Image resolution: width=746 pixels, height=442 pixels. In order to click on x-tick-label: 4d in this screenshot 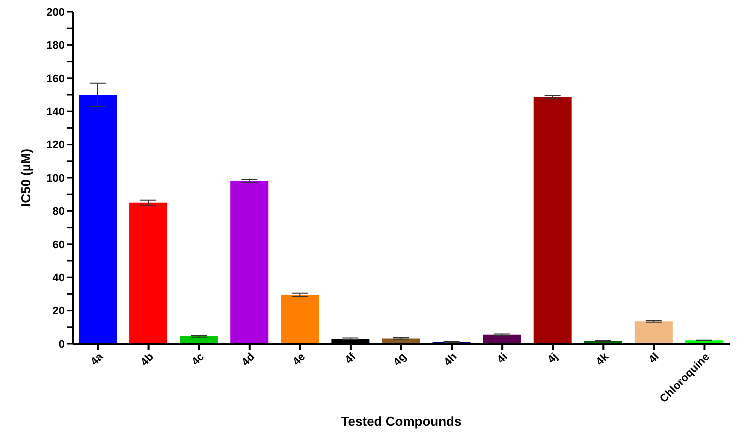, I will do `click(249, 360)`.